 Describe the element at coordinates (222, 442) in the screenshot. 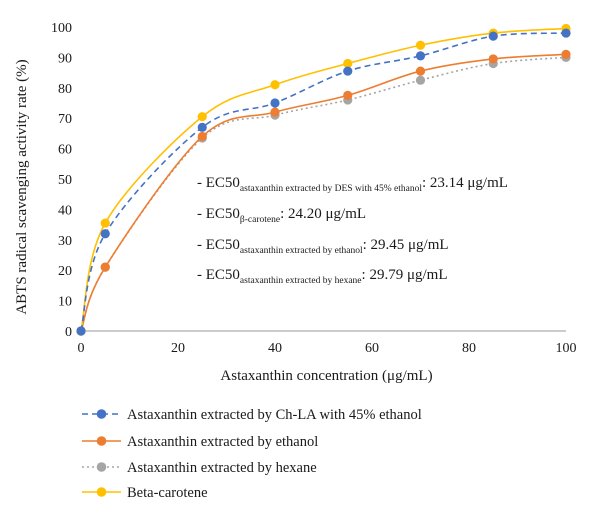

I see `legend-label: Astaxanthin extracted by ethanol` at that location.